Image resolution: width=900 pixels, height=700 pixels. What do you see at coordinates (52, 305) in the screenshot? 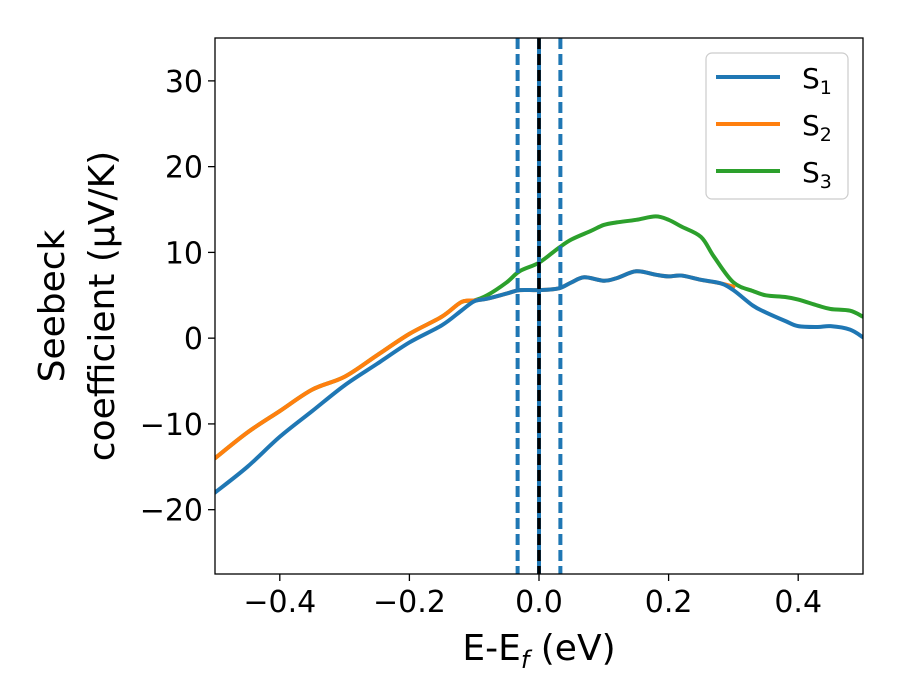
I see `y-axis-label-line1: Seebeck` at bounding box center [52, 305].